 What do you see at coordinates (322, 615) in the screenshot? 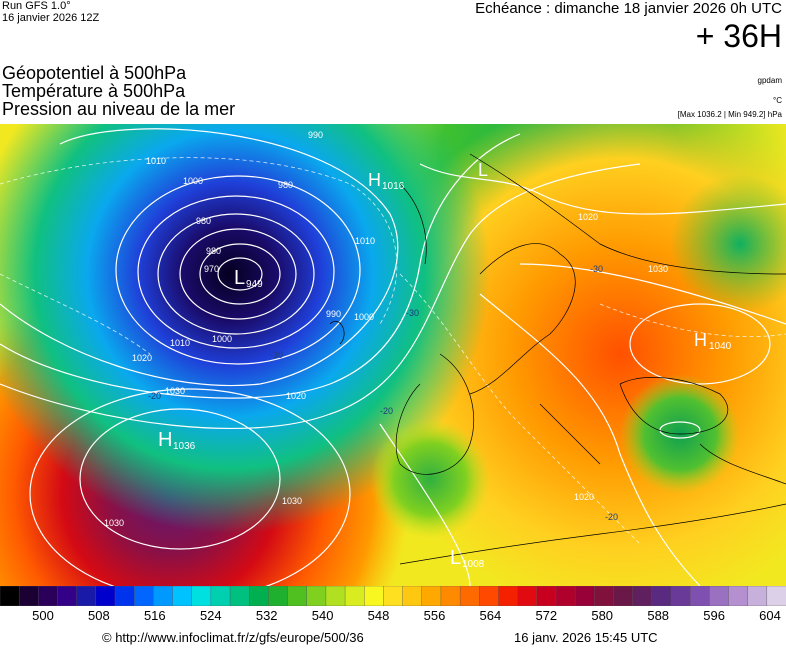
I see `scale-tick-label: 540` at bounding box center [322, 615].